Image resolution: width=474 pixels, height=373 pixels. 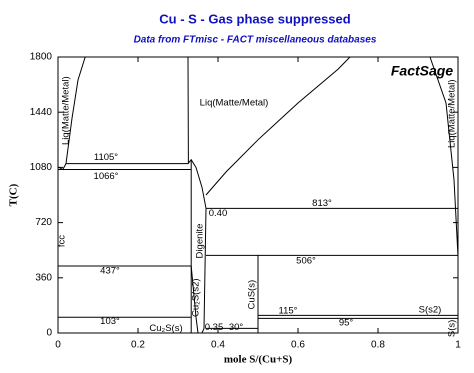 I want to click on annotation: 1066°, so click(x=106, y=176).